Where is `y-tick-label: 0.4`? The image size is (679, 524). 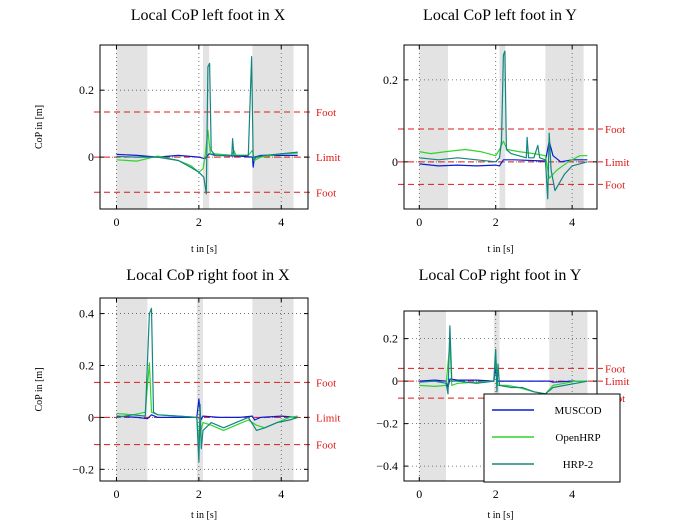 y-tick-label: 0.4 is located at coordinates (86, 314).